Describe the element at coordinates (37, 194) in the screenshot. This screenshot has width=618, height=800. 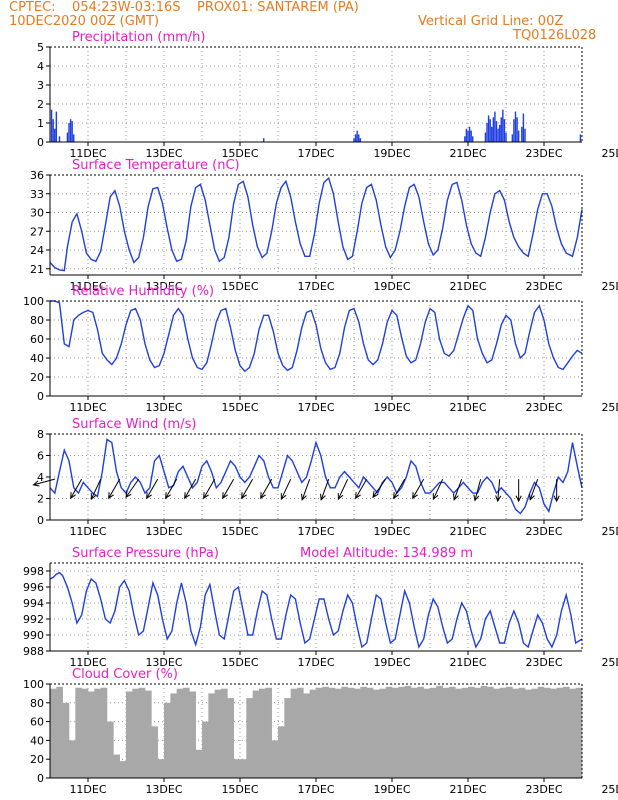
I see `temperature-ytick-label: 33` at that location.